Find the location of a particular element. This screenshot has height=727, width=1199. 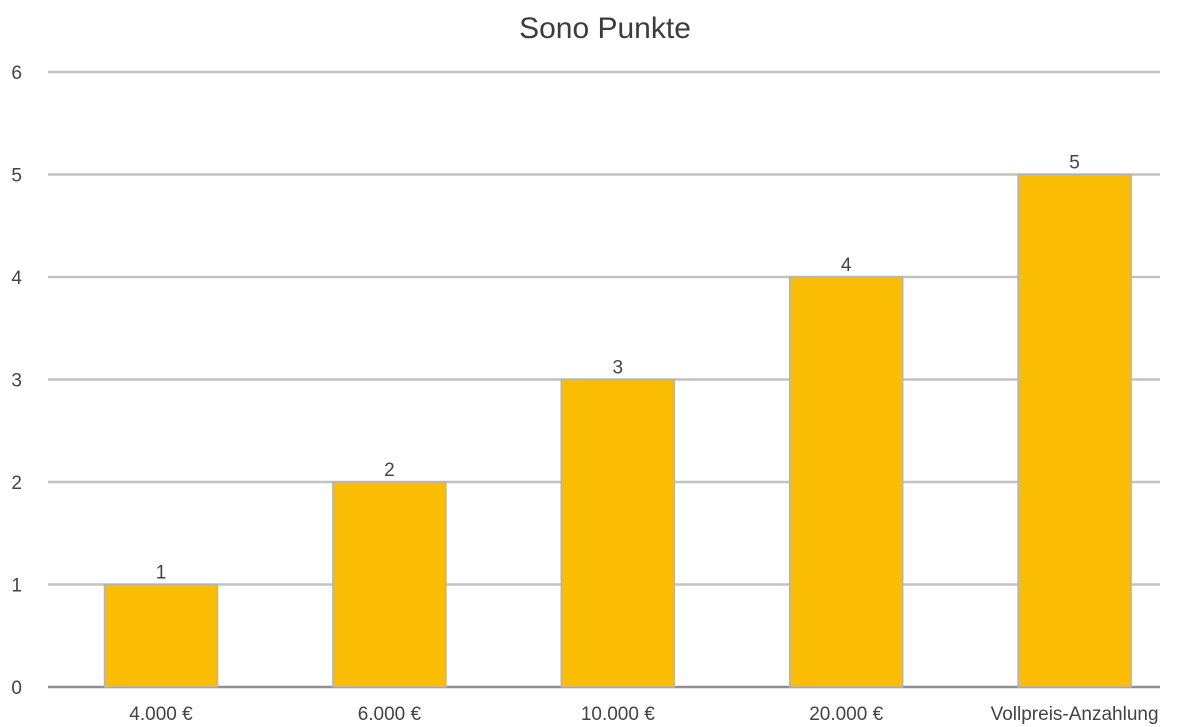

y-axis-ticks: 0 1 2 3 4 5 6 is located at coordinates (16, 381).